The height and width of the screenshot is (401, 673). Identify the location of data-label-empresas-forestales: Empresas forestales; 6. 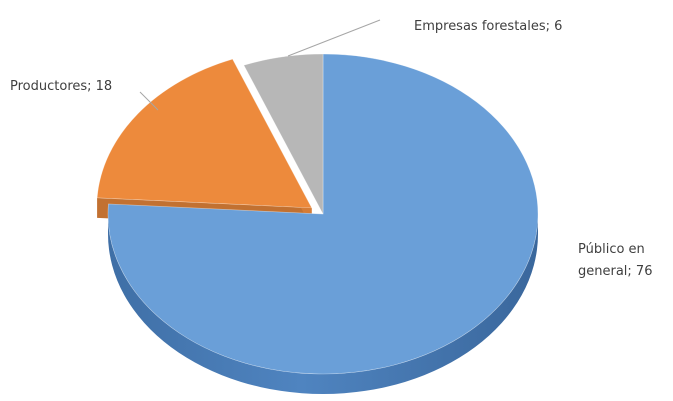
(488, 26).